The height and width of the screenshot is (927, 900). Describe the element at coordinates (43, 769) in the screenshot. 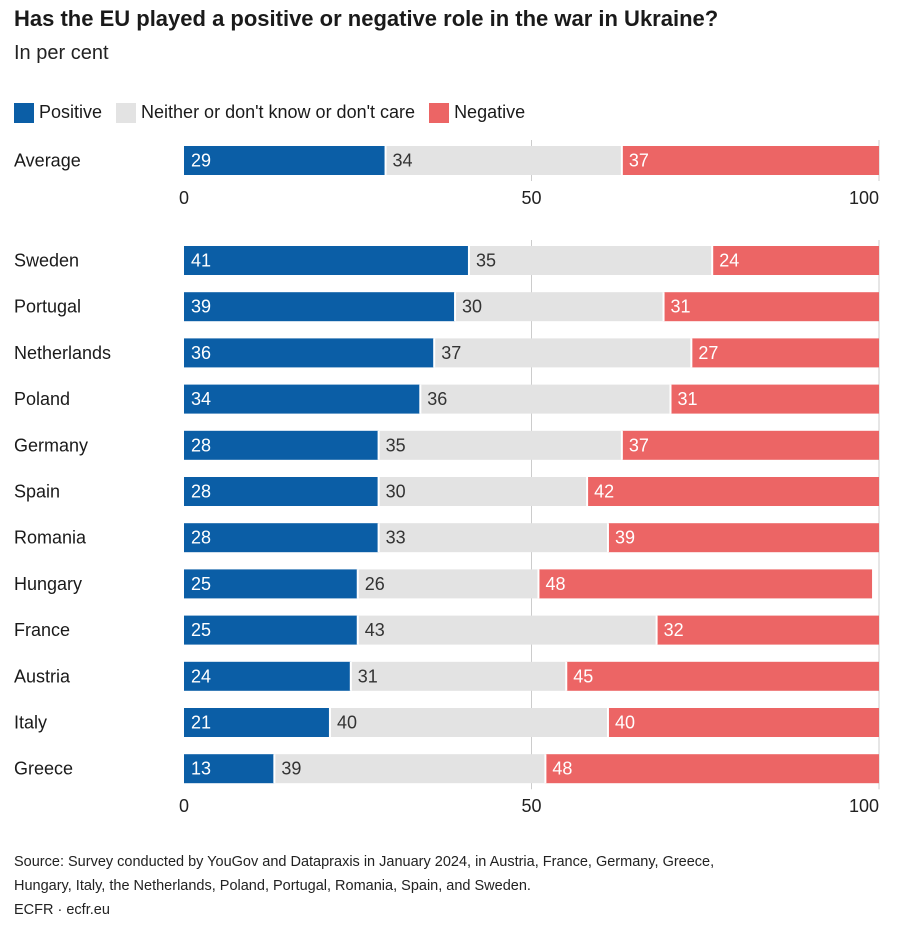

I see `row-greece-label: Greece` at that location.